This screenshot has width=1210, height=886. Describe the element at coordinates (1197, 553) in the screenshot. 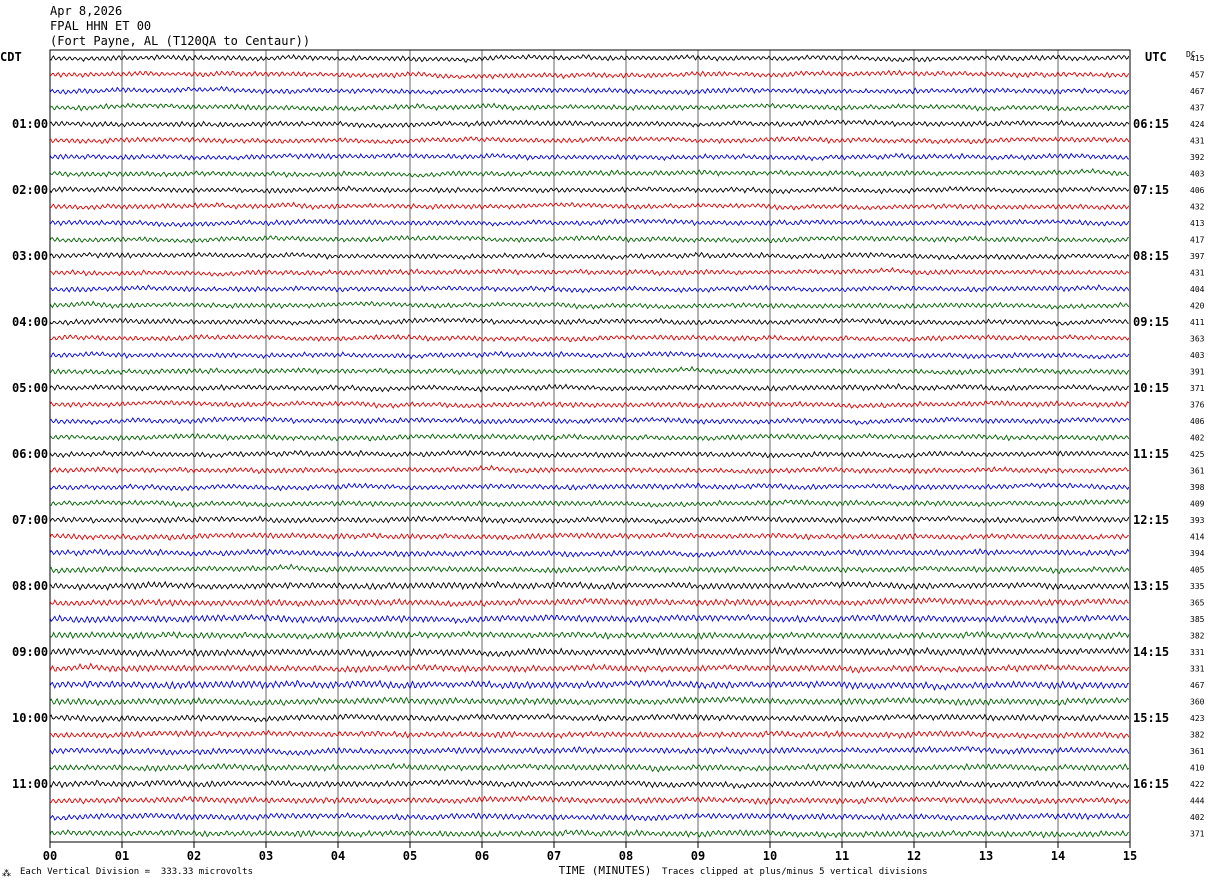

I see `dc-offset-label: 394` at that location.